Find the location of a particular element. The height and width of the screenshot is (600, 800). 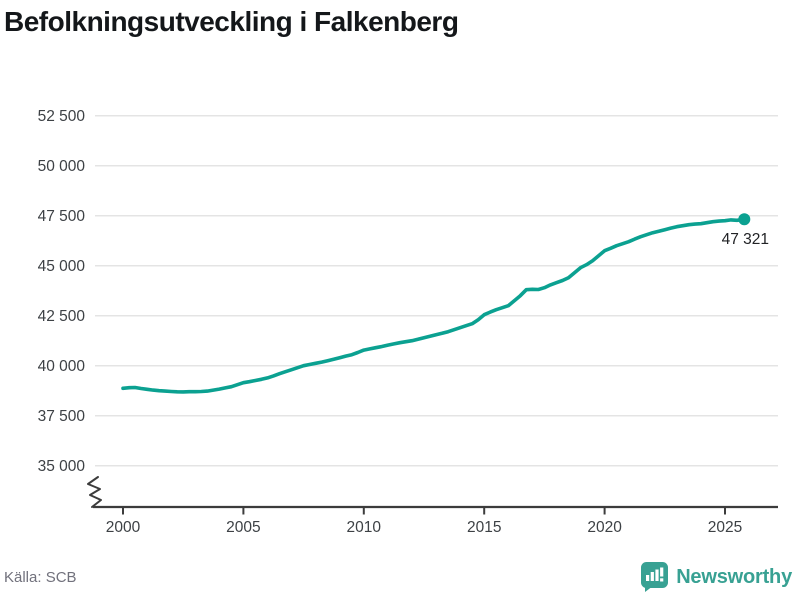

y-tick-label: 52 500 is located at coordinates (62, 116).